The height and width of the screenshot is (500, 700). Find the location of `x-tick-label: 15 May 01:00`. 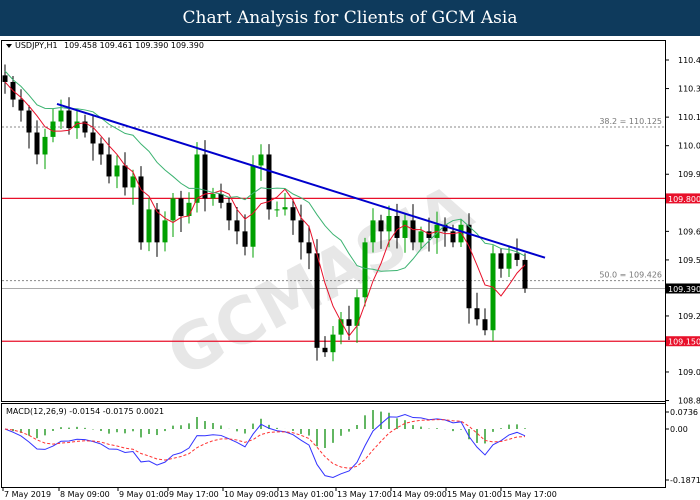

x-tick-label: 15 May 01:00 is located at coordinates (474, 494).